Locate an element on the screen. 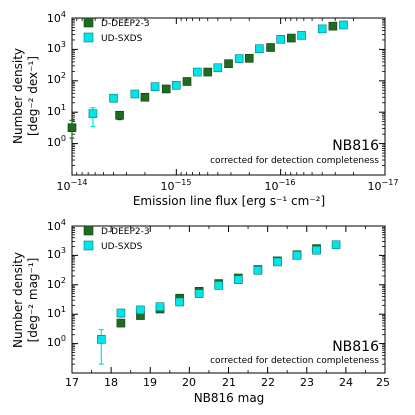 The height and width of the screenshot is (415, 415). top-y-tick-labels: 10⁰ 10¹ 10² 10³ 10⁴ is located at coordinates (56, 79).